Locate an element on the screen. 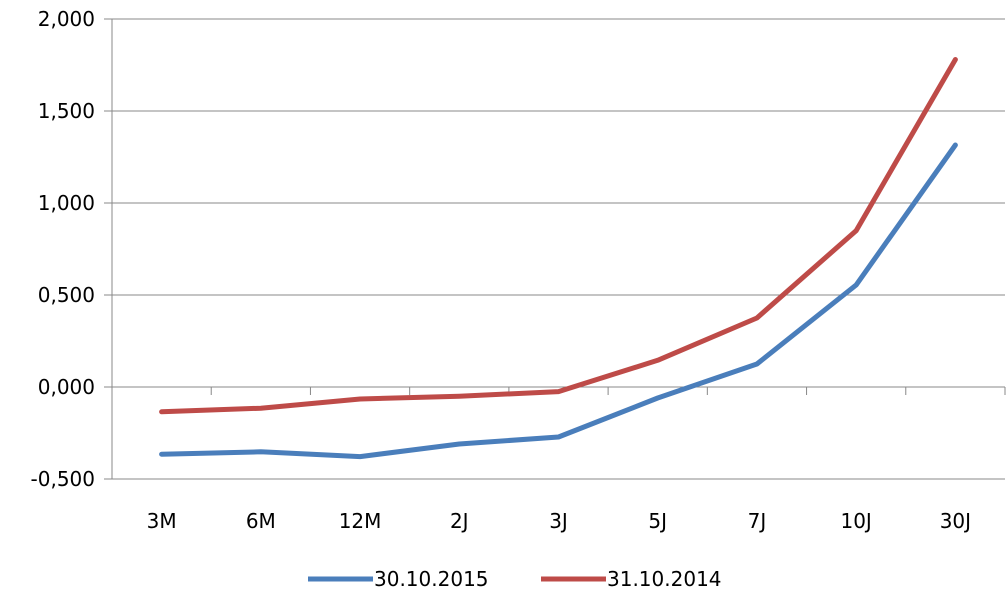 This screenshot has height=594, width=1007. x-tick-label: 10J is located at coordinates (855, 521).